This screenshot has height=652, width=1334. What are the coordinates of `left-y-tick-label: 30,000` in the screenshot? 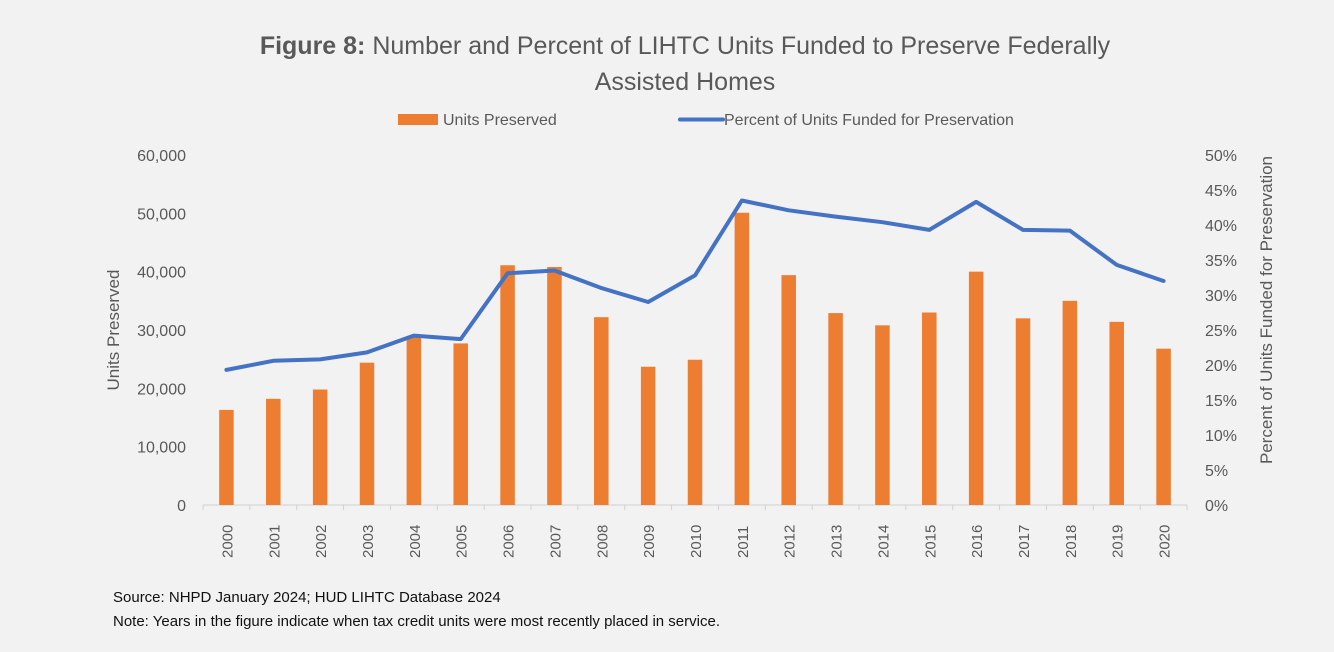 It's located at (161, 331).